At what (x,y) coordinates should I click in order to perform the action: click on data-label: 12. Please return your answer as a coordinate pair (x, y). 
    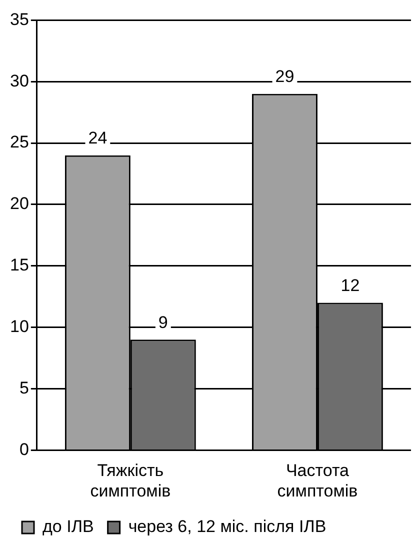
    Looking at the image, I should click on (350, 285).